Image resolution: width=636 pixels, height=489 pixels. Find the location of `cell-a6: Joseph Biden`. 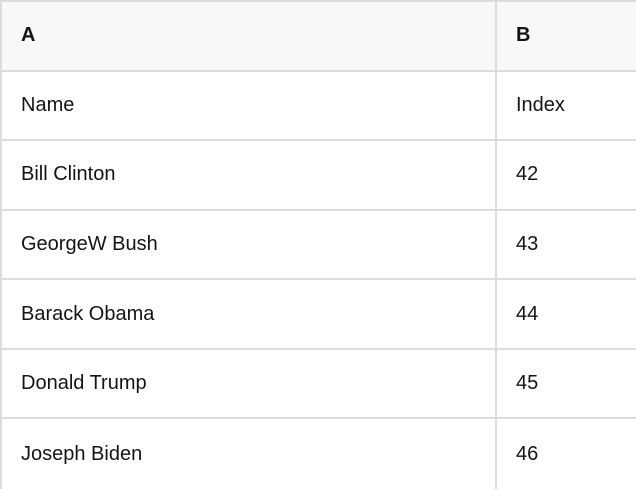

cell-a6: Joseph Biden is located at coordinates (249, 454).